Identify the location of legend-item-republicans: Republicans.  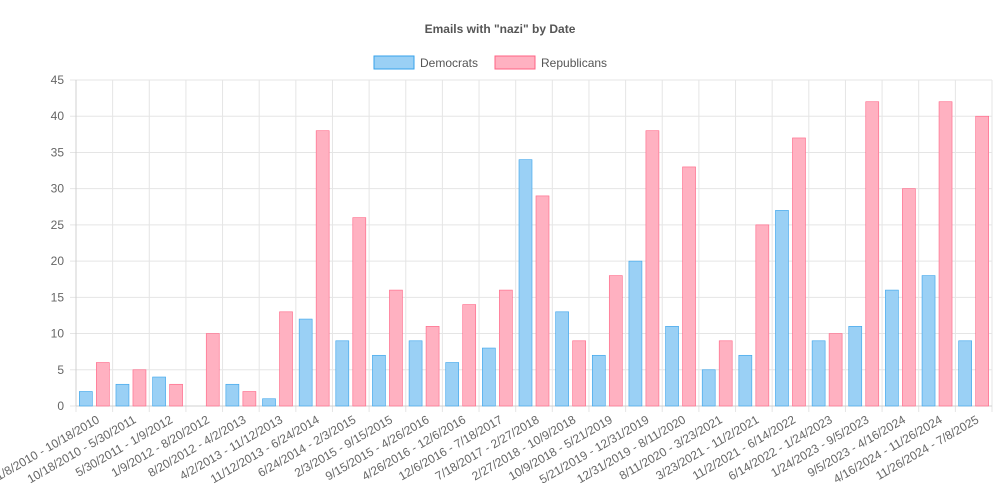
(550, 62).